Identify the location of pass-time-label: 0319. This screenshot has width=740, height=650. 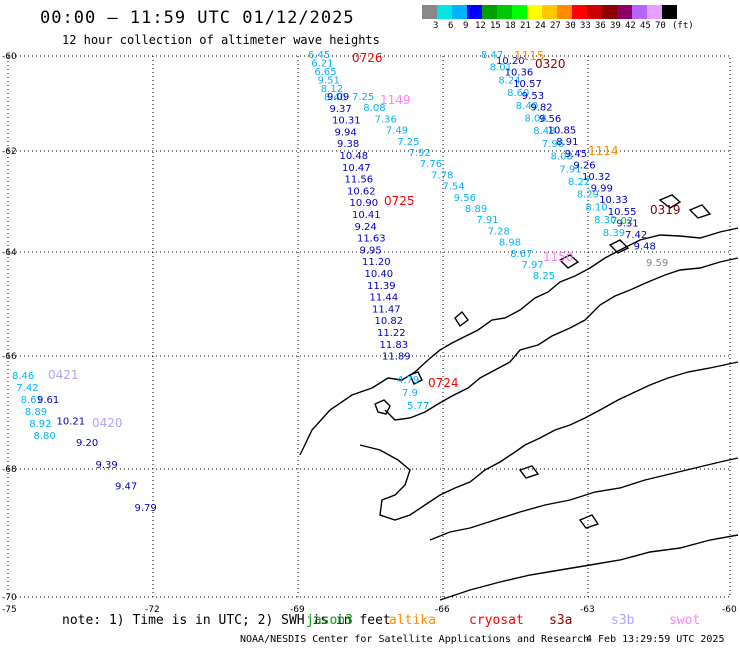
(665, 210).